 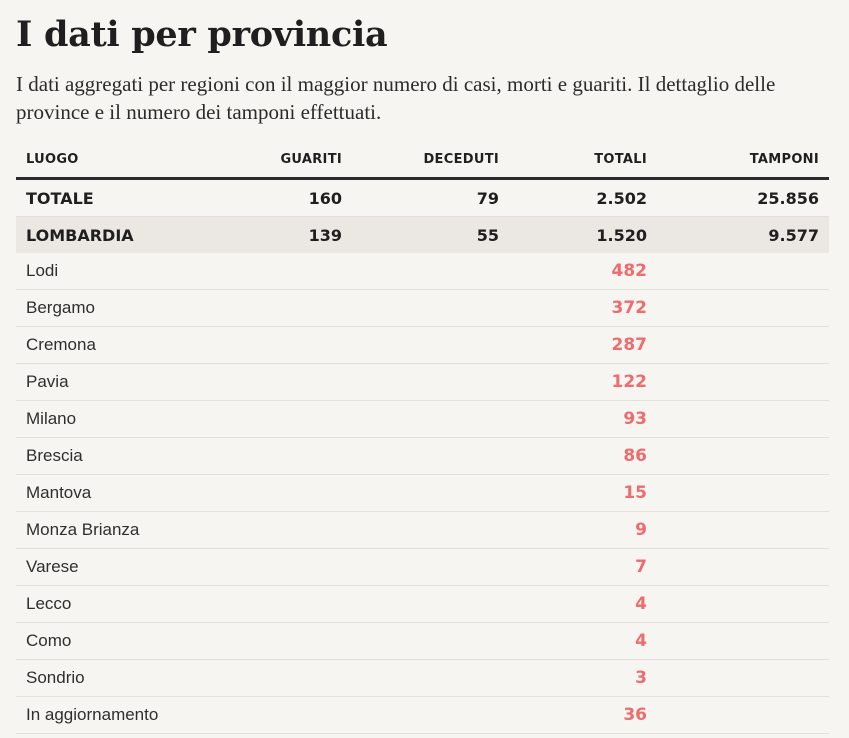 I want to click on province-row: Varese 7, so click(x=422, y=567).